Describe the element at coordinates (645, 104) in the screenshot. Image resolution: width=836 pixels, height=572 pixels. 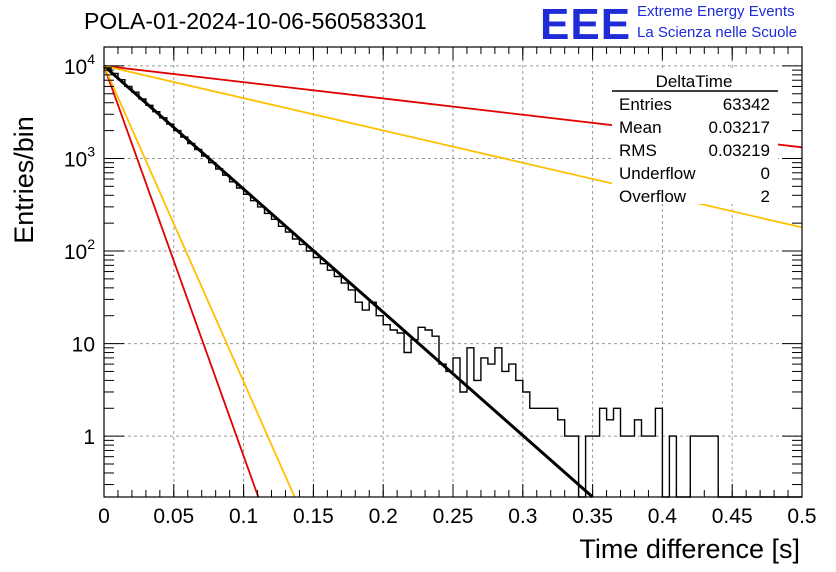
I see `stats-row-label: Entries` at that location.